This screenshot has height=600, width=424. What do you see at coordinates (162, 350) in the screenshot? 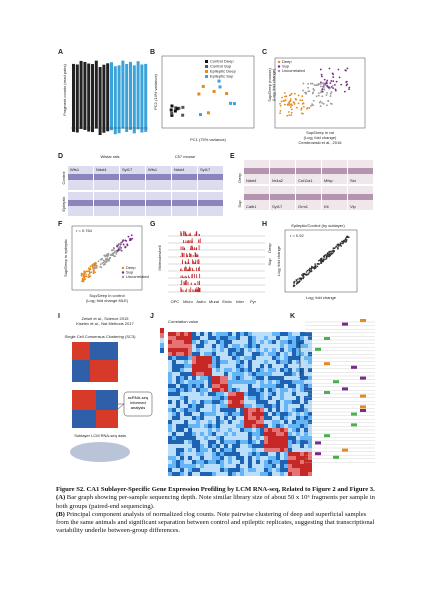
I see `colorbar` at bounding box center [162, 350].